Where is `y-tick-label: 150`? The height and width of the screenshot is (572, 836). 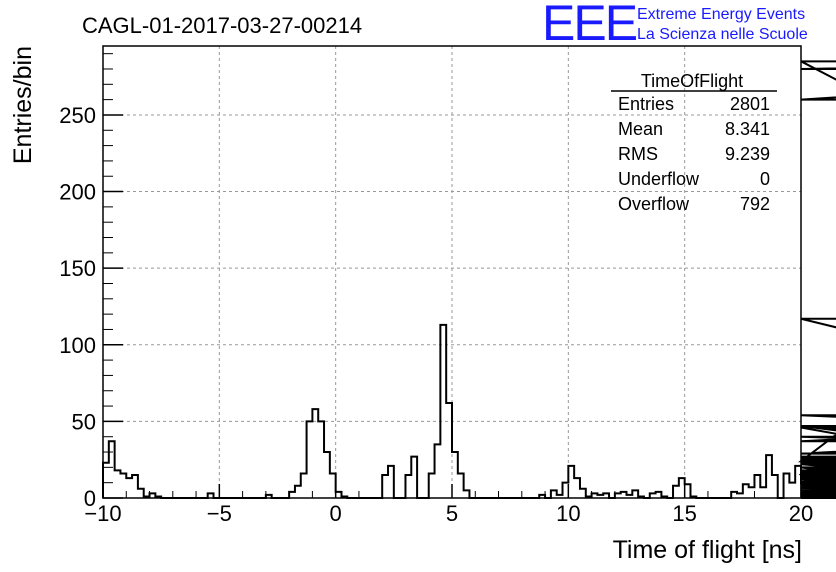 y-tick-label: 150 is located at coordinates (77, 268).